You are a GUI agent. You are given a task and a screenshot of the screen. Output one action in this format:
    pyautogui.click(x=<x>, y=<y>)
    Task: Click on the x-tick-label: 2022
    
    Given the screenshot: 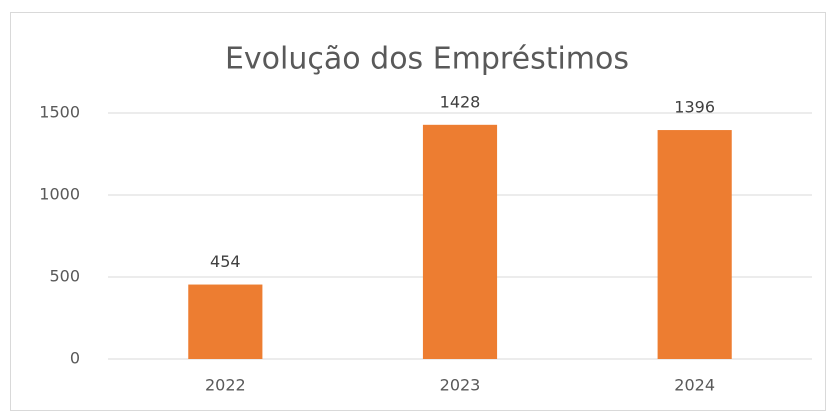 What is the action you would take?
    pyautogui.click(x=225, y=385)
    